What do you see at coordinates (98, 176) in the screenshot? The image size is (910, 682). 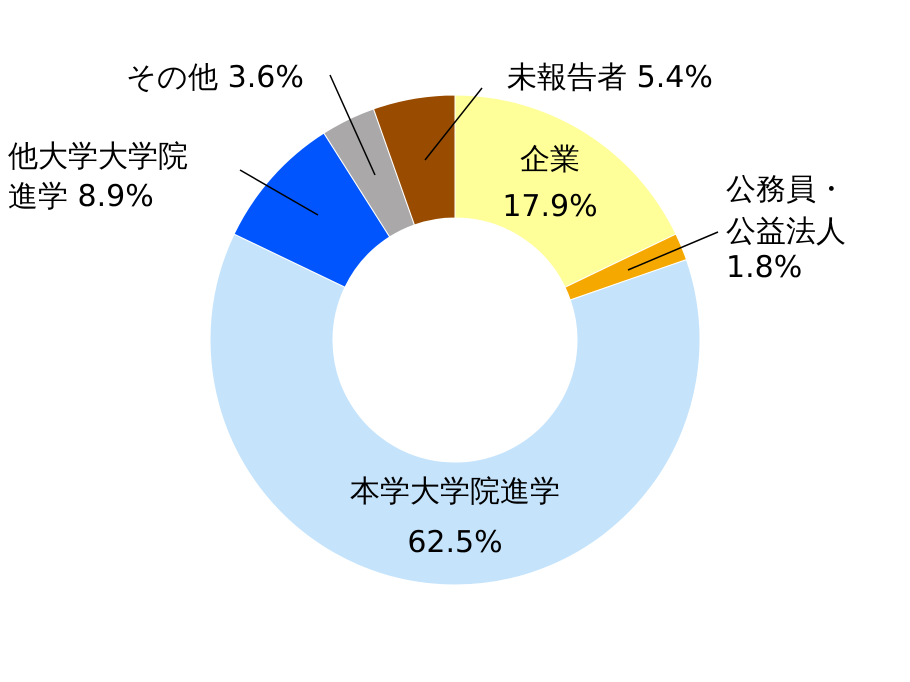 I see `slice-label: 他大学大学院進学 8.9%` at bounding box center [98, 176].